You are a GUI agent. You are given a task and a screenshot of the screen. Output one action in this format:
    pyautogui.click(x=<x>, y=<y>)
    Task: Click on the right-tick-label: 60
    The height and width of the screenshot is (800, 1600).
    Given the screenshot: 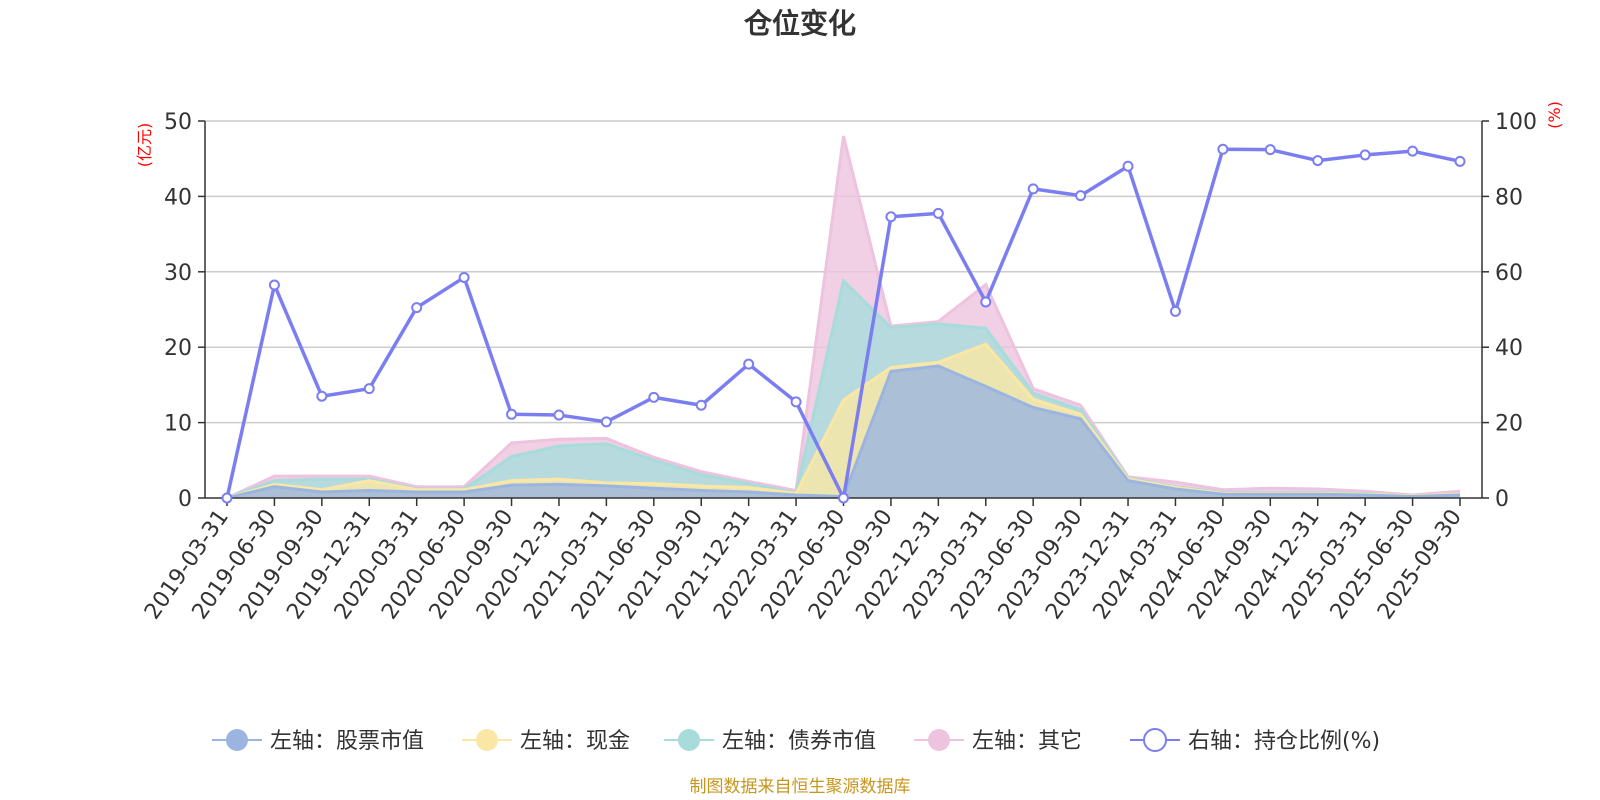 What is the action you would take?
    pyautogui.click(x=1509, y=273)
    